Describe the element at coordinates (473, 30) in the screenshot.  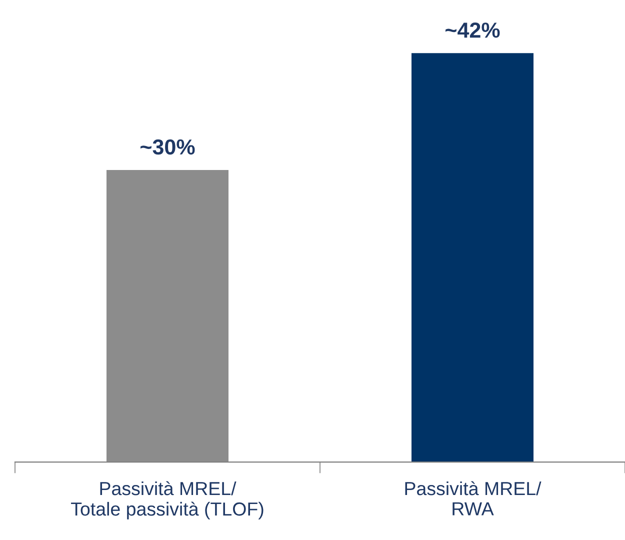
I see `data-label: ~42%` at that location.